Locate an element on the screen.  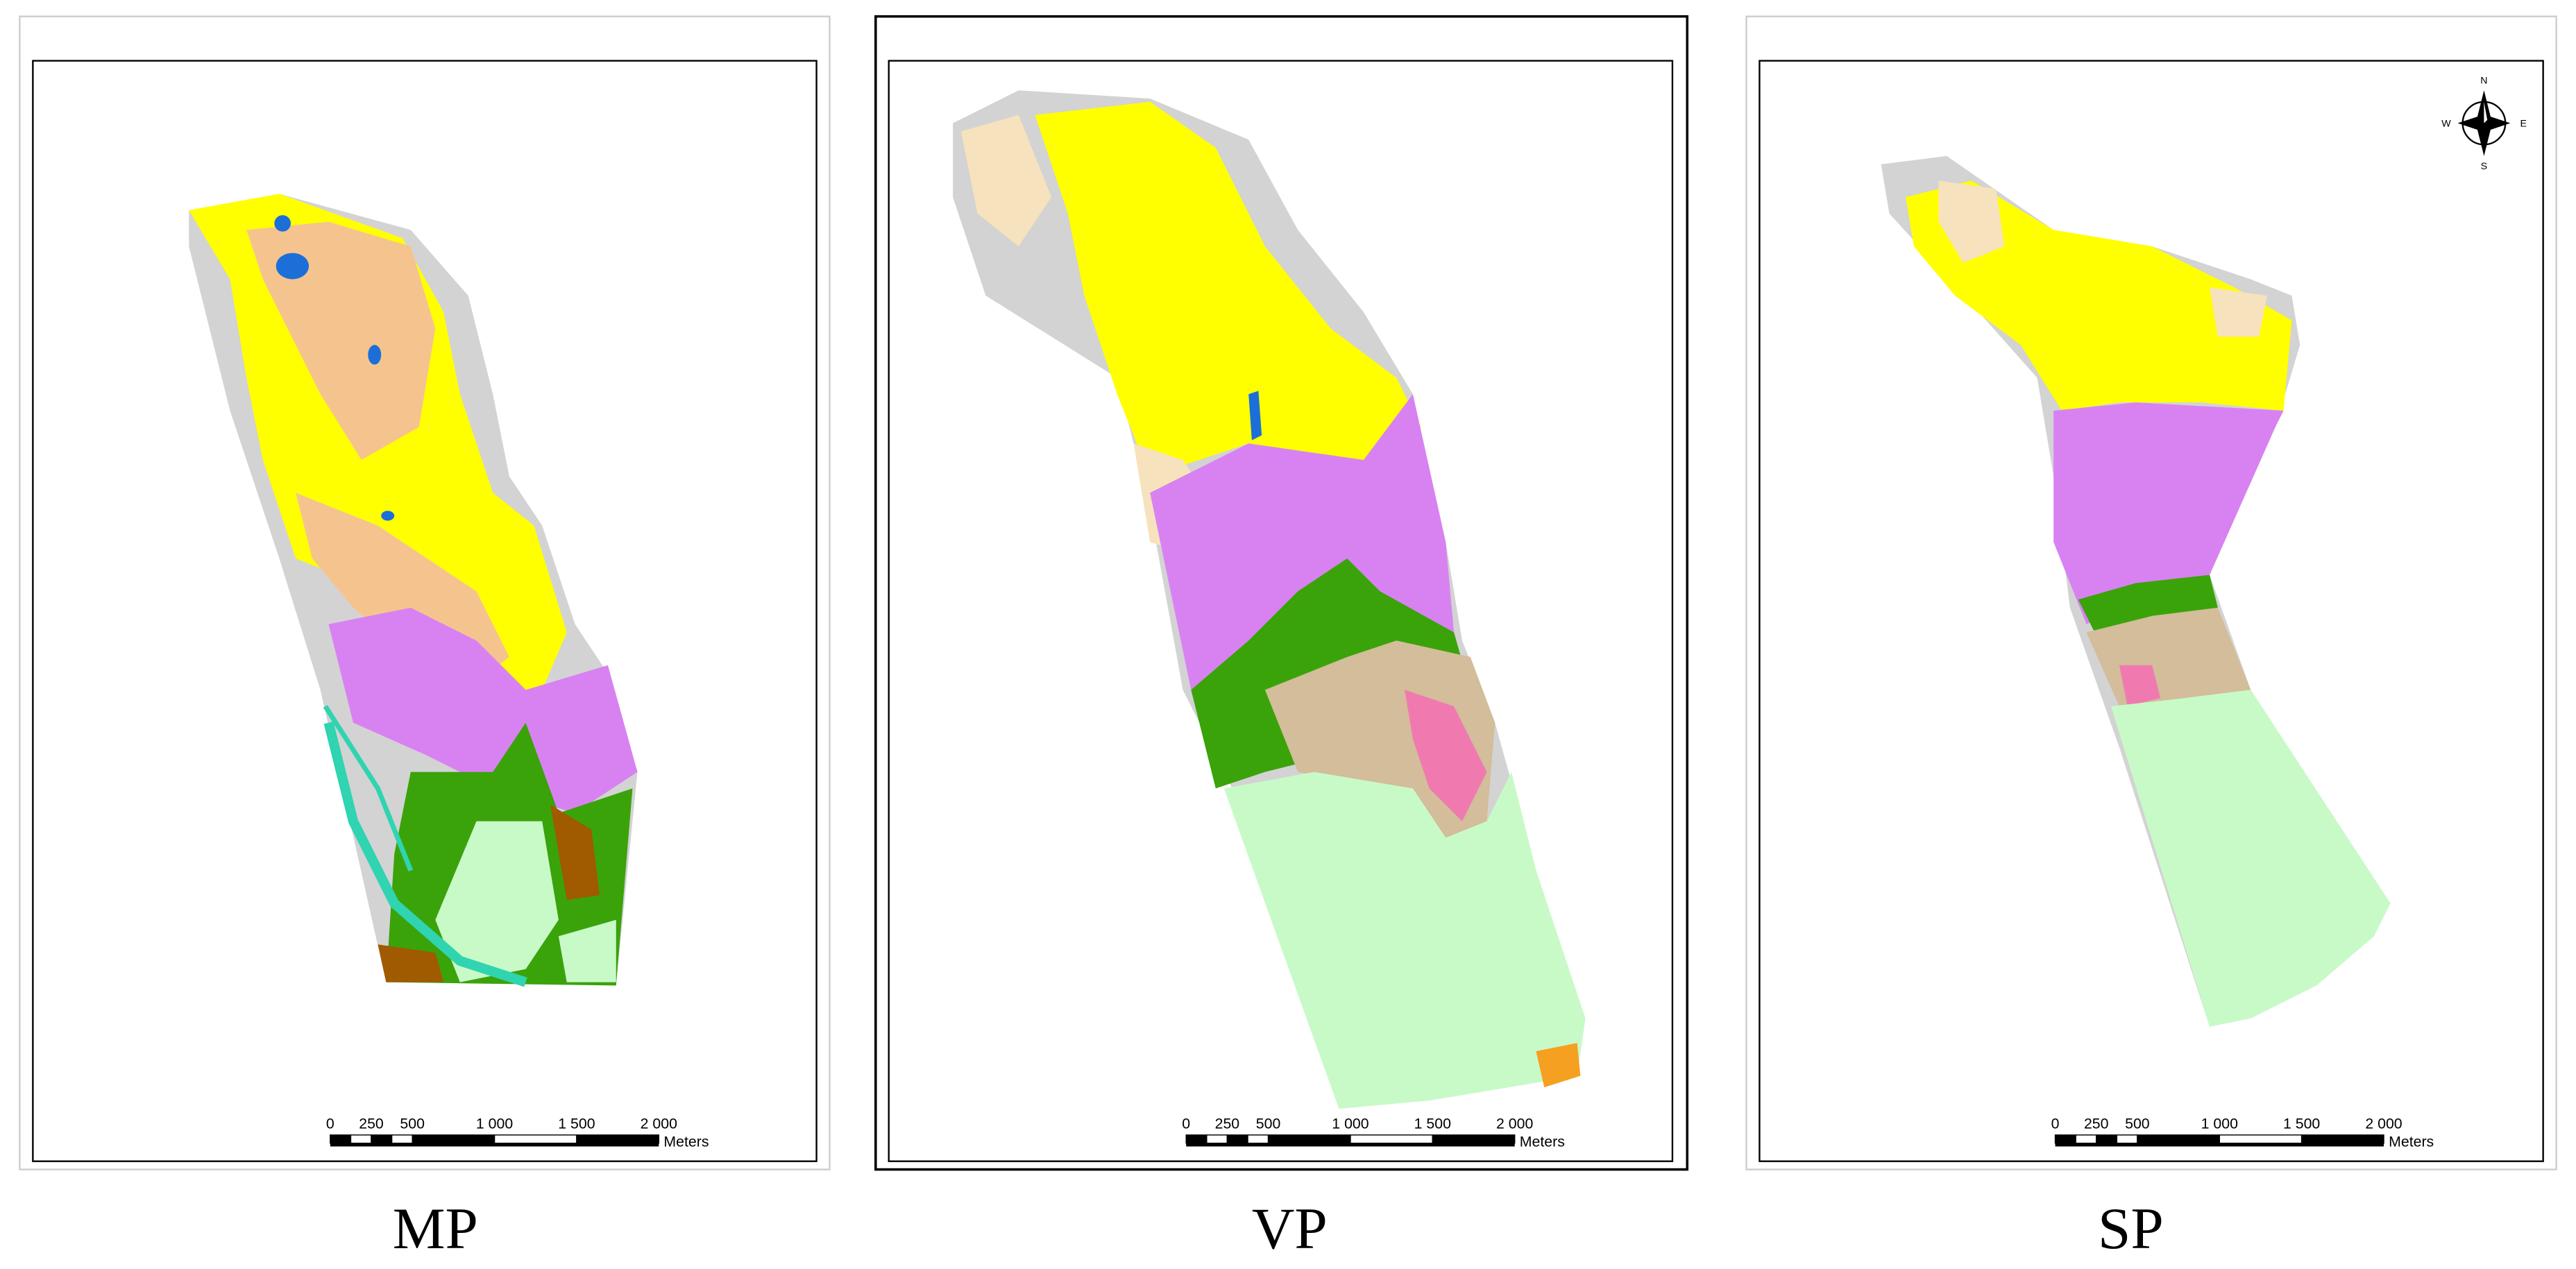
compass-label: W is located at coordinates (2446, 123).